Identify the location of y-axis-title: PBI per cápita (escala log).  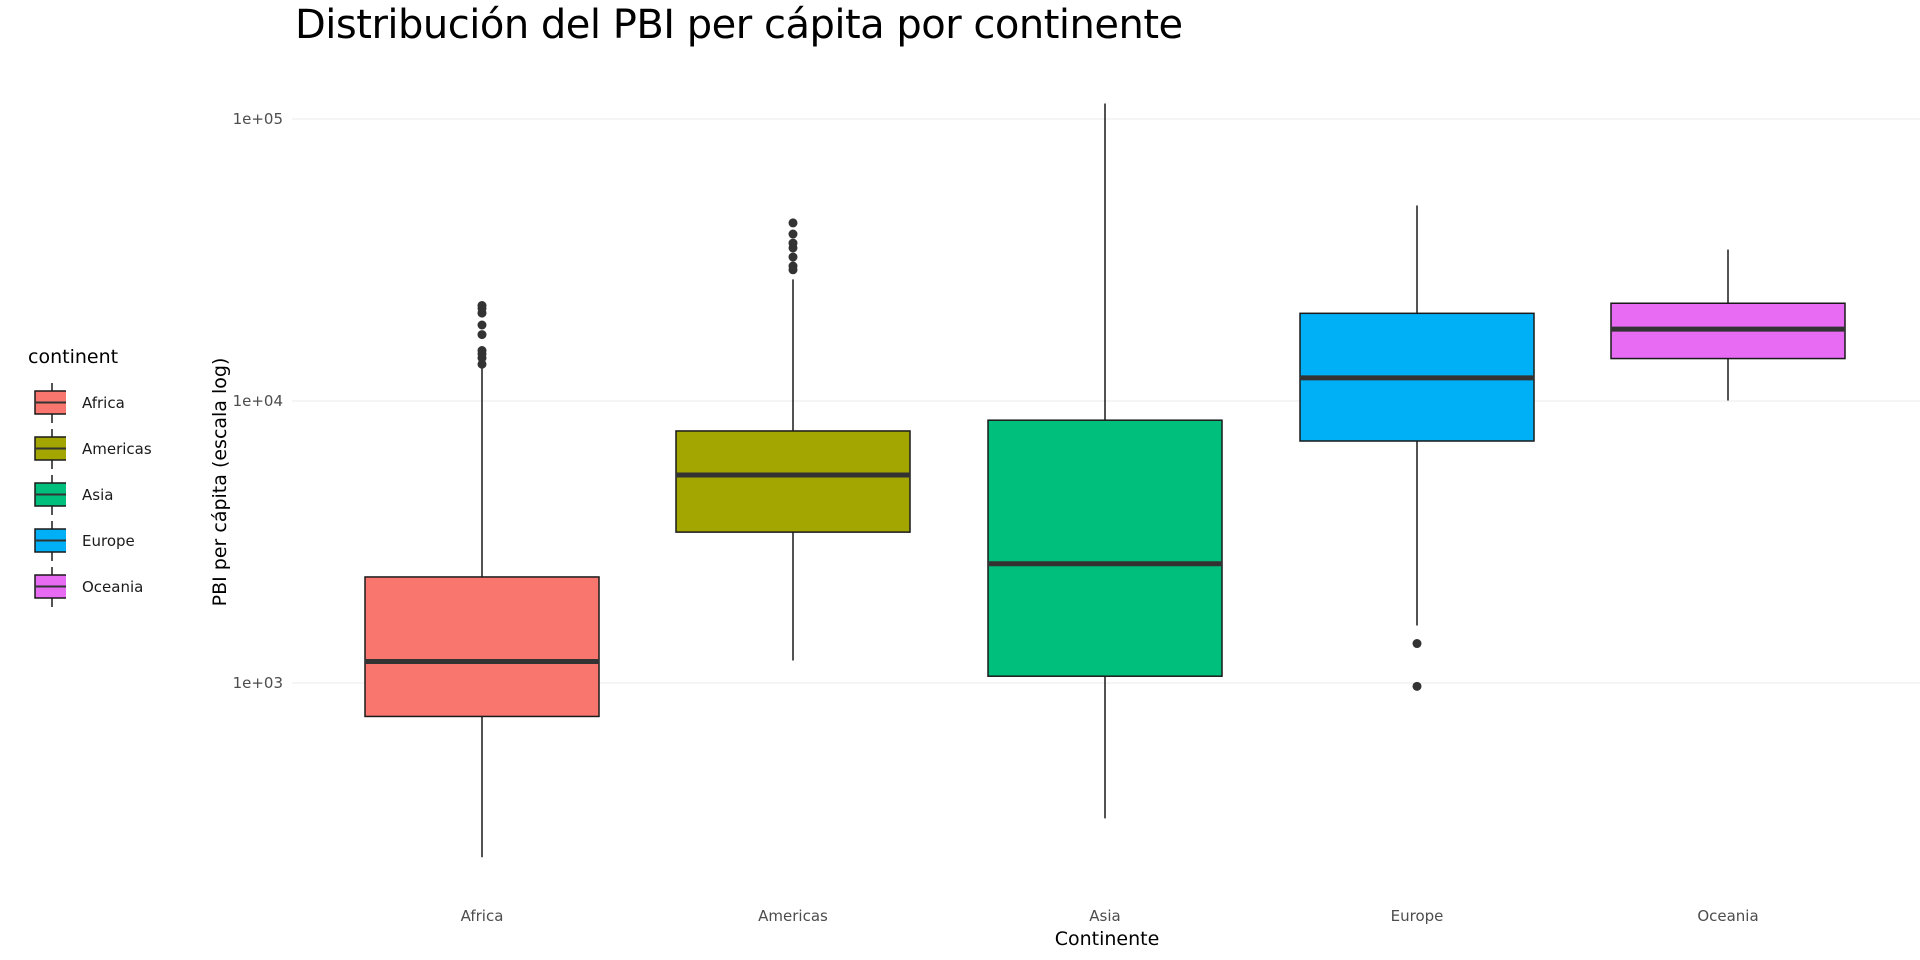
(220, 482).